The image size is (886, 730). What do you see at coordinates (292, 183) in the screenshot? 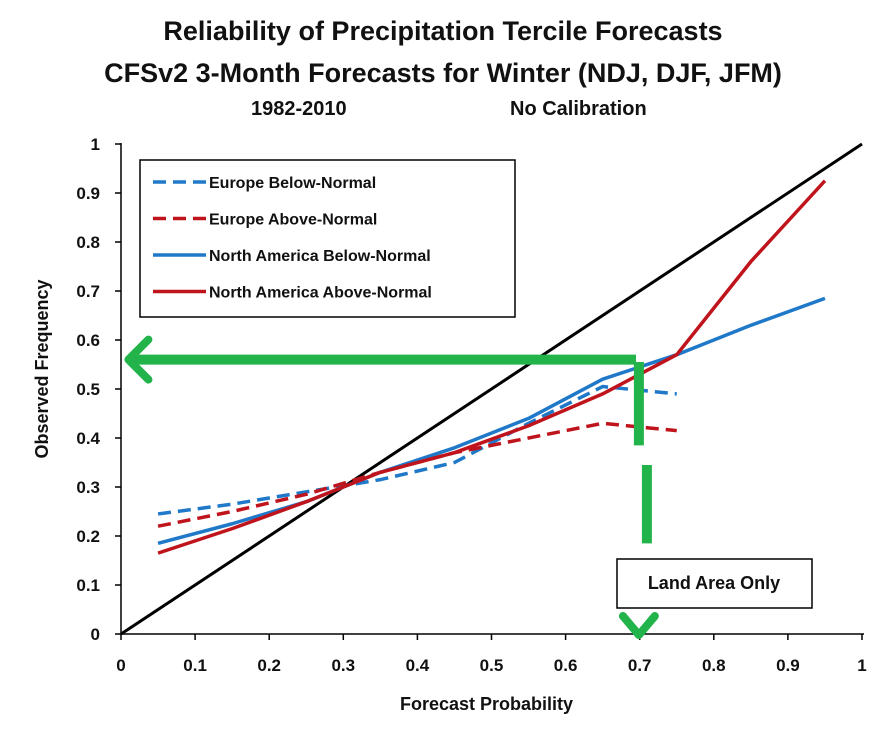
I see `legend-label-1: Europe Below-Normal` at bounding box center [292, 183].